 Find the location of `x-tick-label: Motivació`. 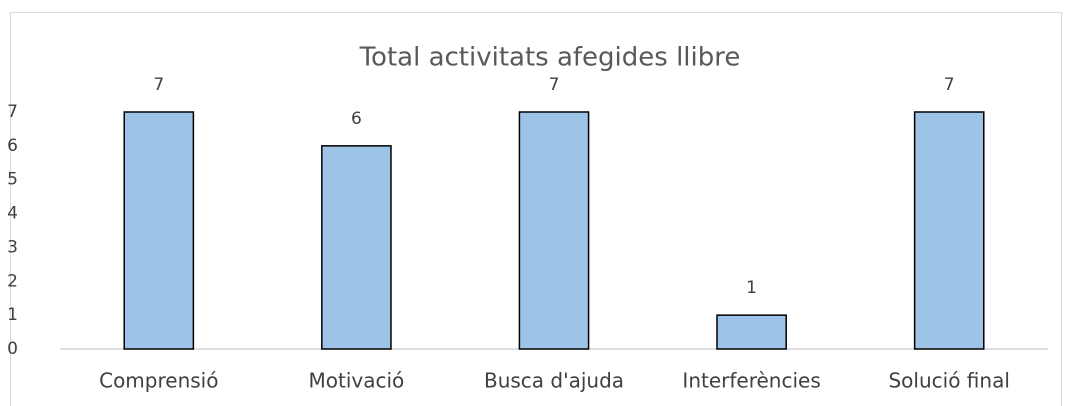

x-tick-label: Motivació is located at coordinates (357, 381).